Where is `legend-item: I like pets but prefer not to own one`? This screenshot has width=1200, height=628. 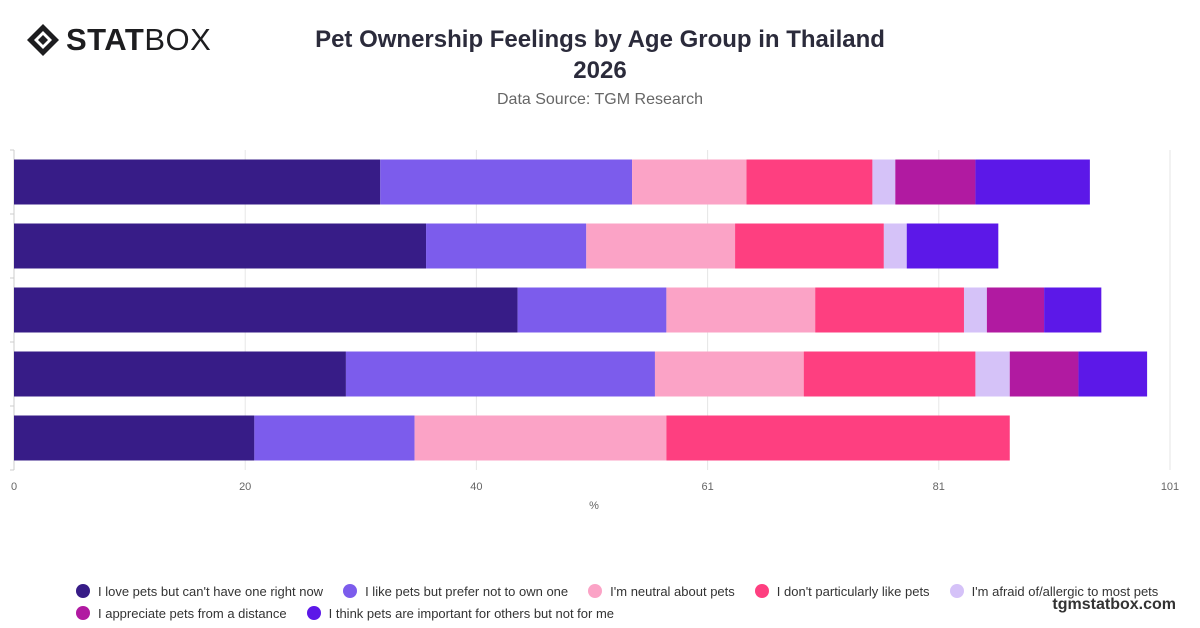
legend-item: I like pets but prefer not to own one is located at coordinates (455, 591).